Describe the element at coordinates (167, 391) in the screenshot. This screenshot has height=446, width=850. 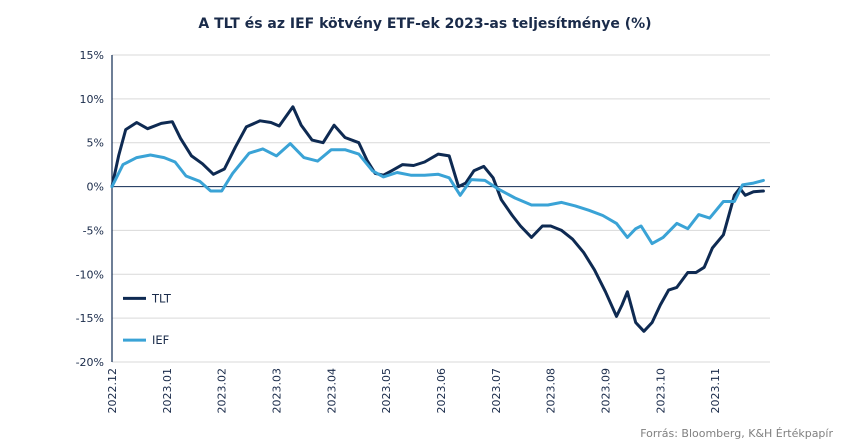
I see `x-tick-label: 2023.01` at that location.